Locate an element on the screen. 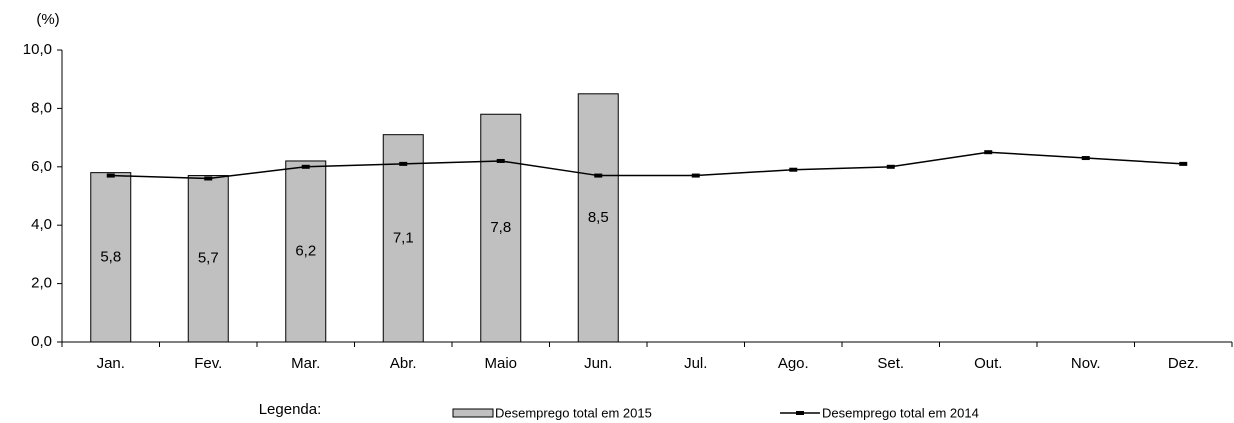 This screenshot has height=423, width=1234. x-tick-label: Set. is located at coordinates (890, 363).